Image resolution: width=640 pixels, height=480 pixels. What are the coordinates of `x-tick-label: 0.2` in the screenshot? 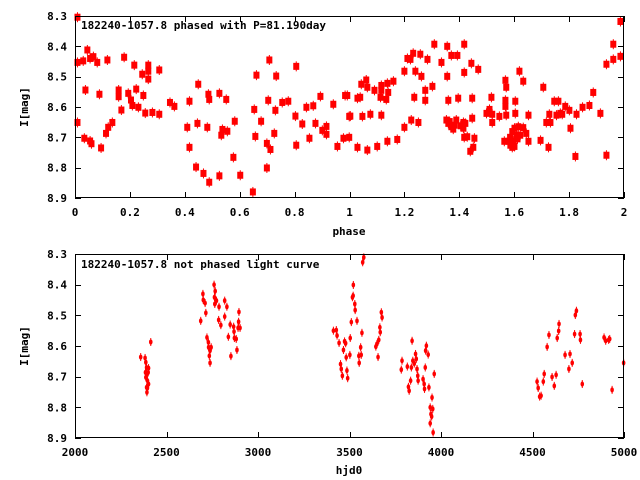 It's located at (130, 212).